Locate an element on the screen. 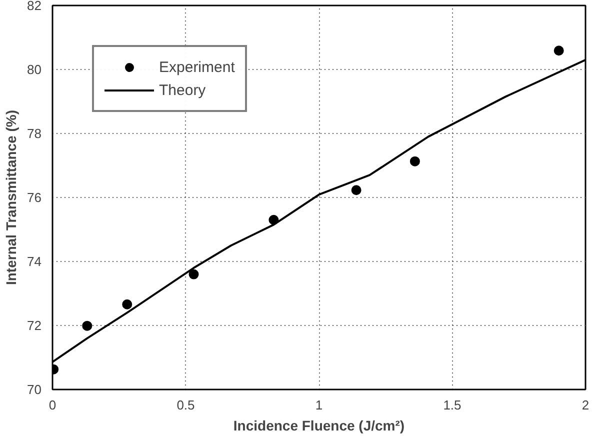  y-tick-label: 72 is located at coordinates (34, 325).